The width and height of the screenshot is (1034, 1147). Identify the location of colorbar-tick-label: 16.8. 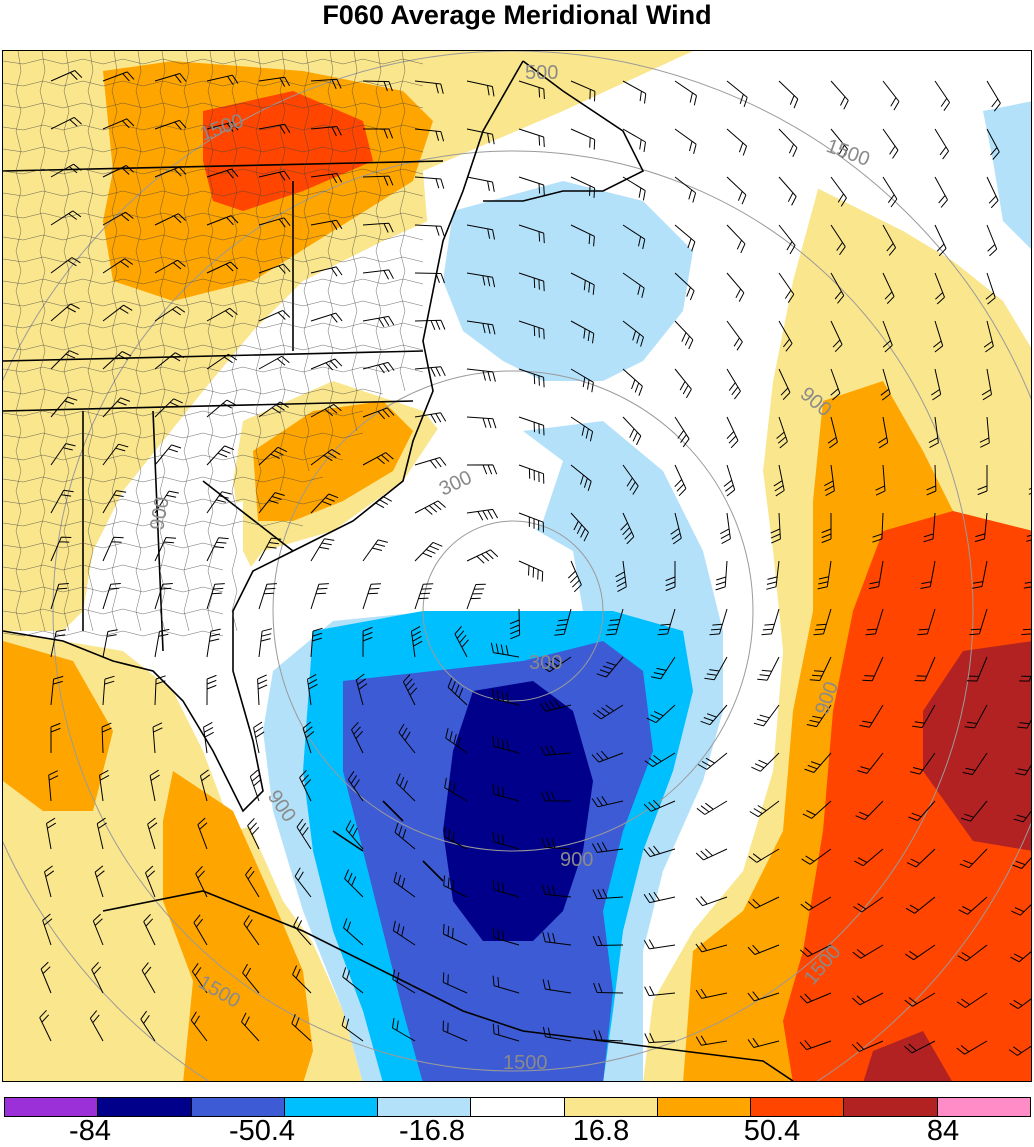
(601, 1131).